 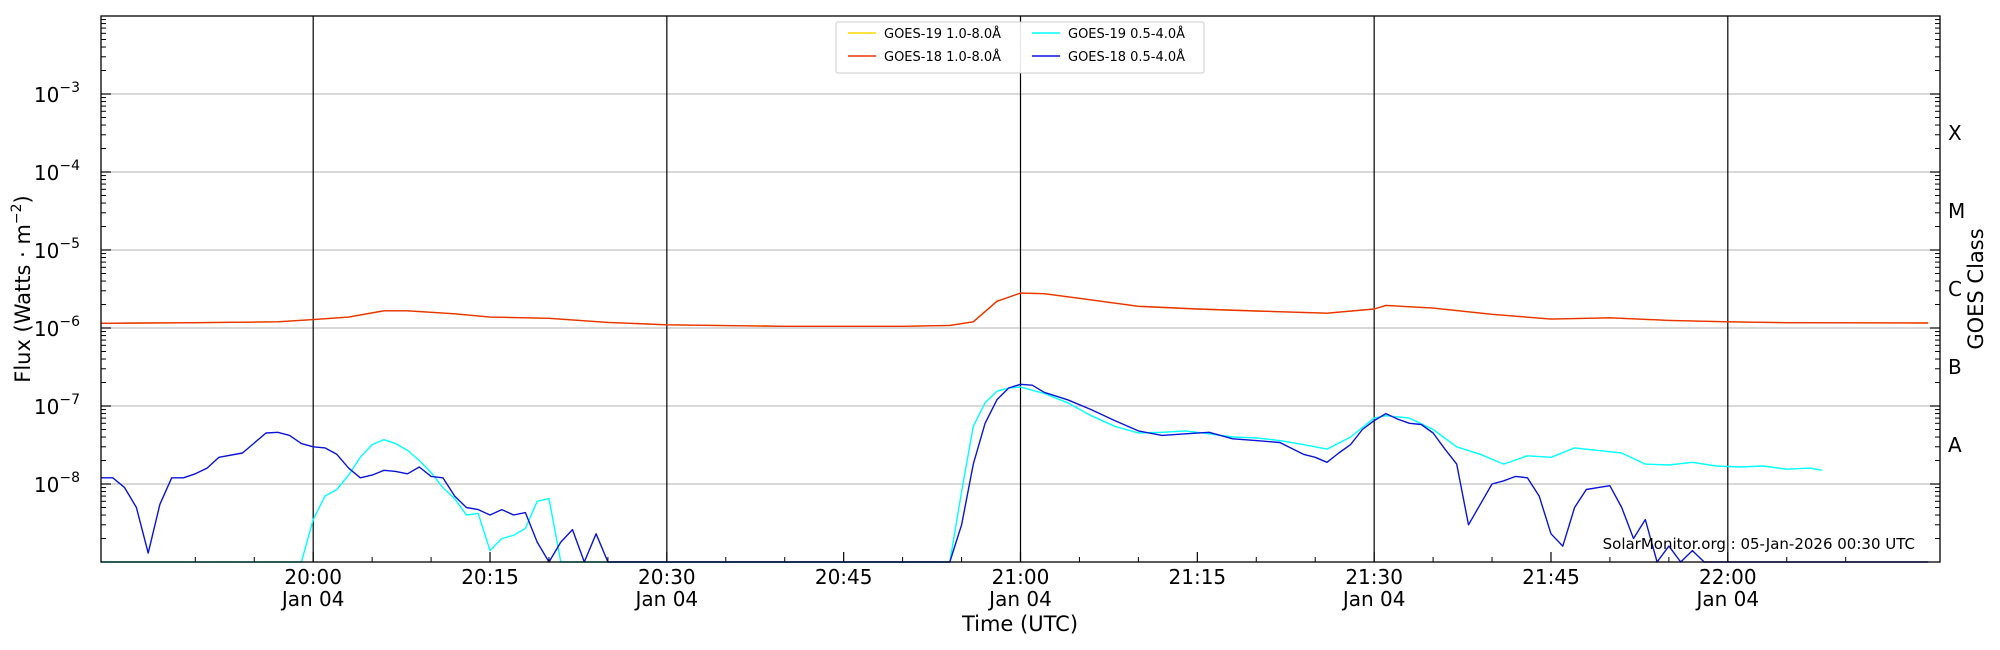 What do you see at coordinates (1728, 577) in the screenshot?
I see `x-tick-label: 22:00` at bounding box center [1728, 577].